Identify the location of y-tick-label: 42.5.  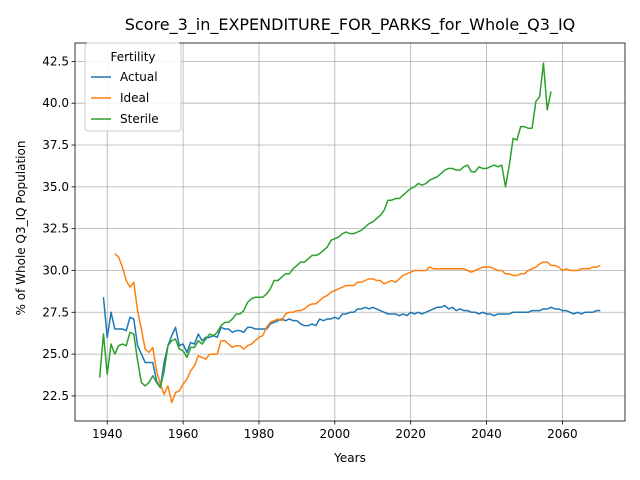
(55, 61).